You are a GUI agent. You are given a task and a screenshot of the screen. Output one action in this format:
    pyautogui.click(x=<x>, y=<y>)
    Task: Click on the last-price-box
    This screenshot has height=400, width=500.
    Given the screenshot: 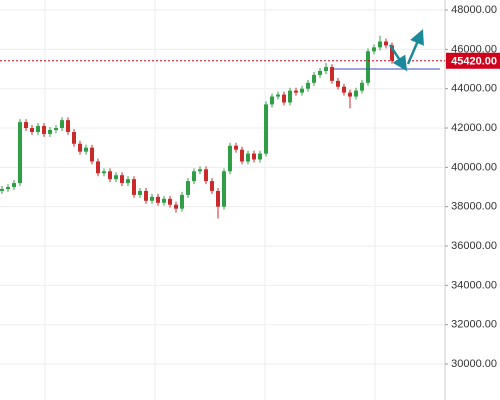 What is the action you would take?
    pyautogui.click(x=473, y=60)
    